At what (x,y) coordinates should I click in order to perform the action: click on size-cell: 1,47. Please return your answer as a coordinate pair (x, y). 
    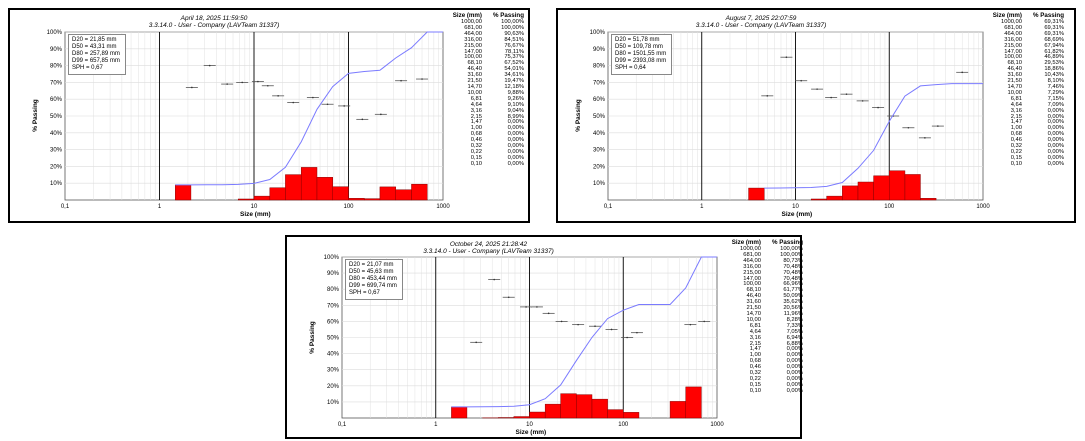
    Looking at the image, I should click on (1016, 122).